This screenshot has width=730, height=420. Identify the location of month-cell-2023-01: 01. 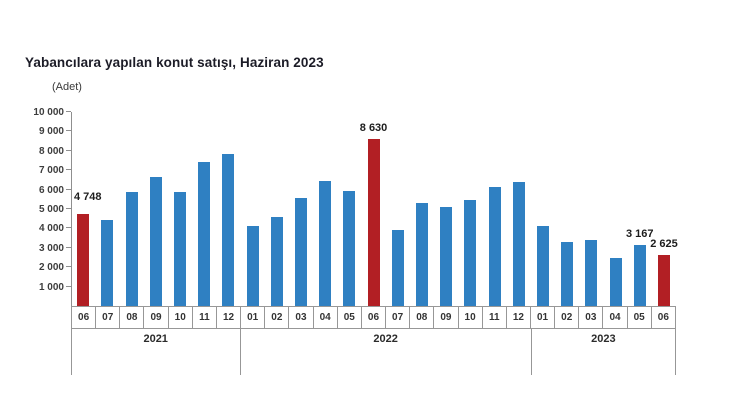
(541, 317).